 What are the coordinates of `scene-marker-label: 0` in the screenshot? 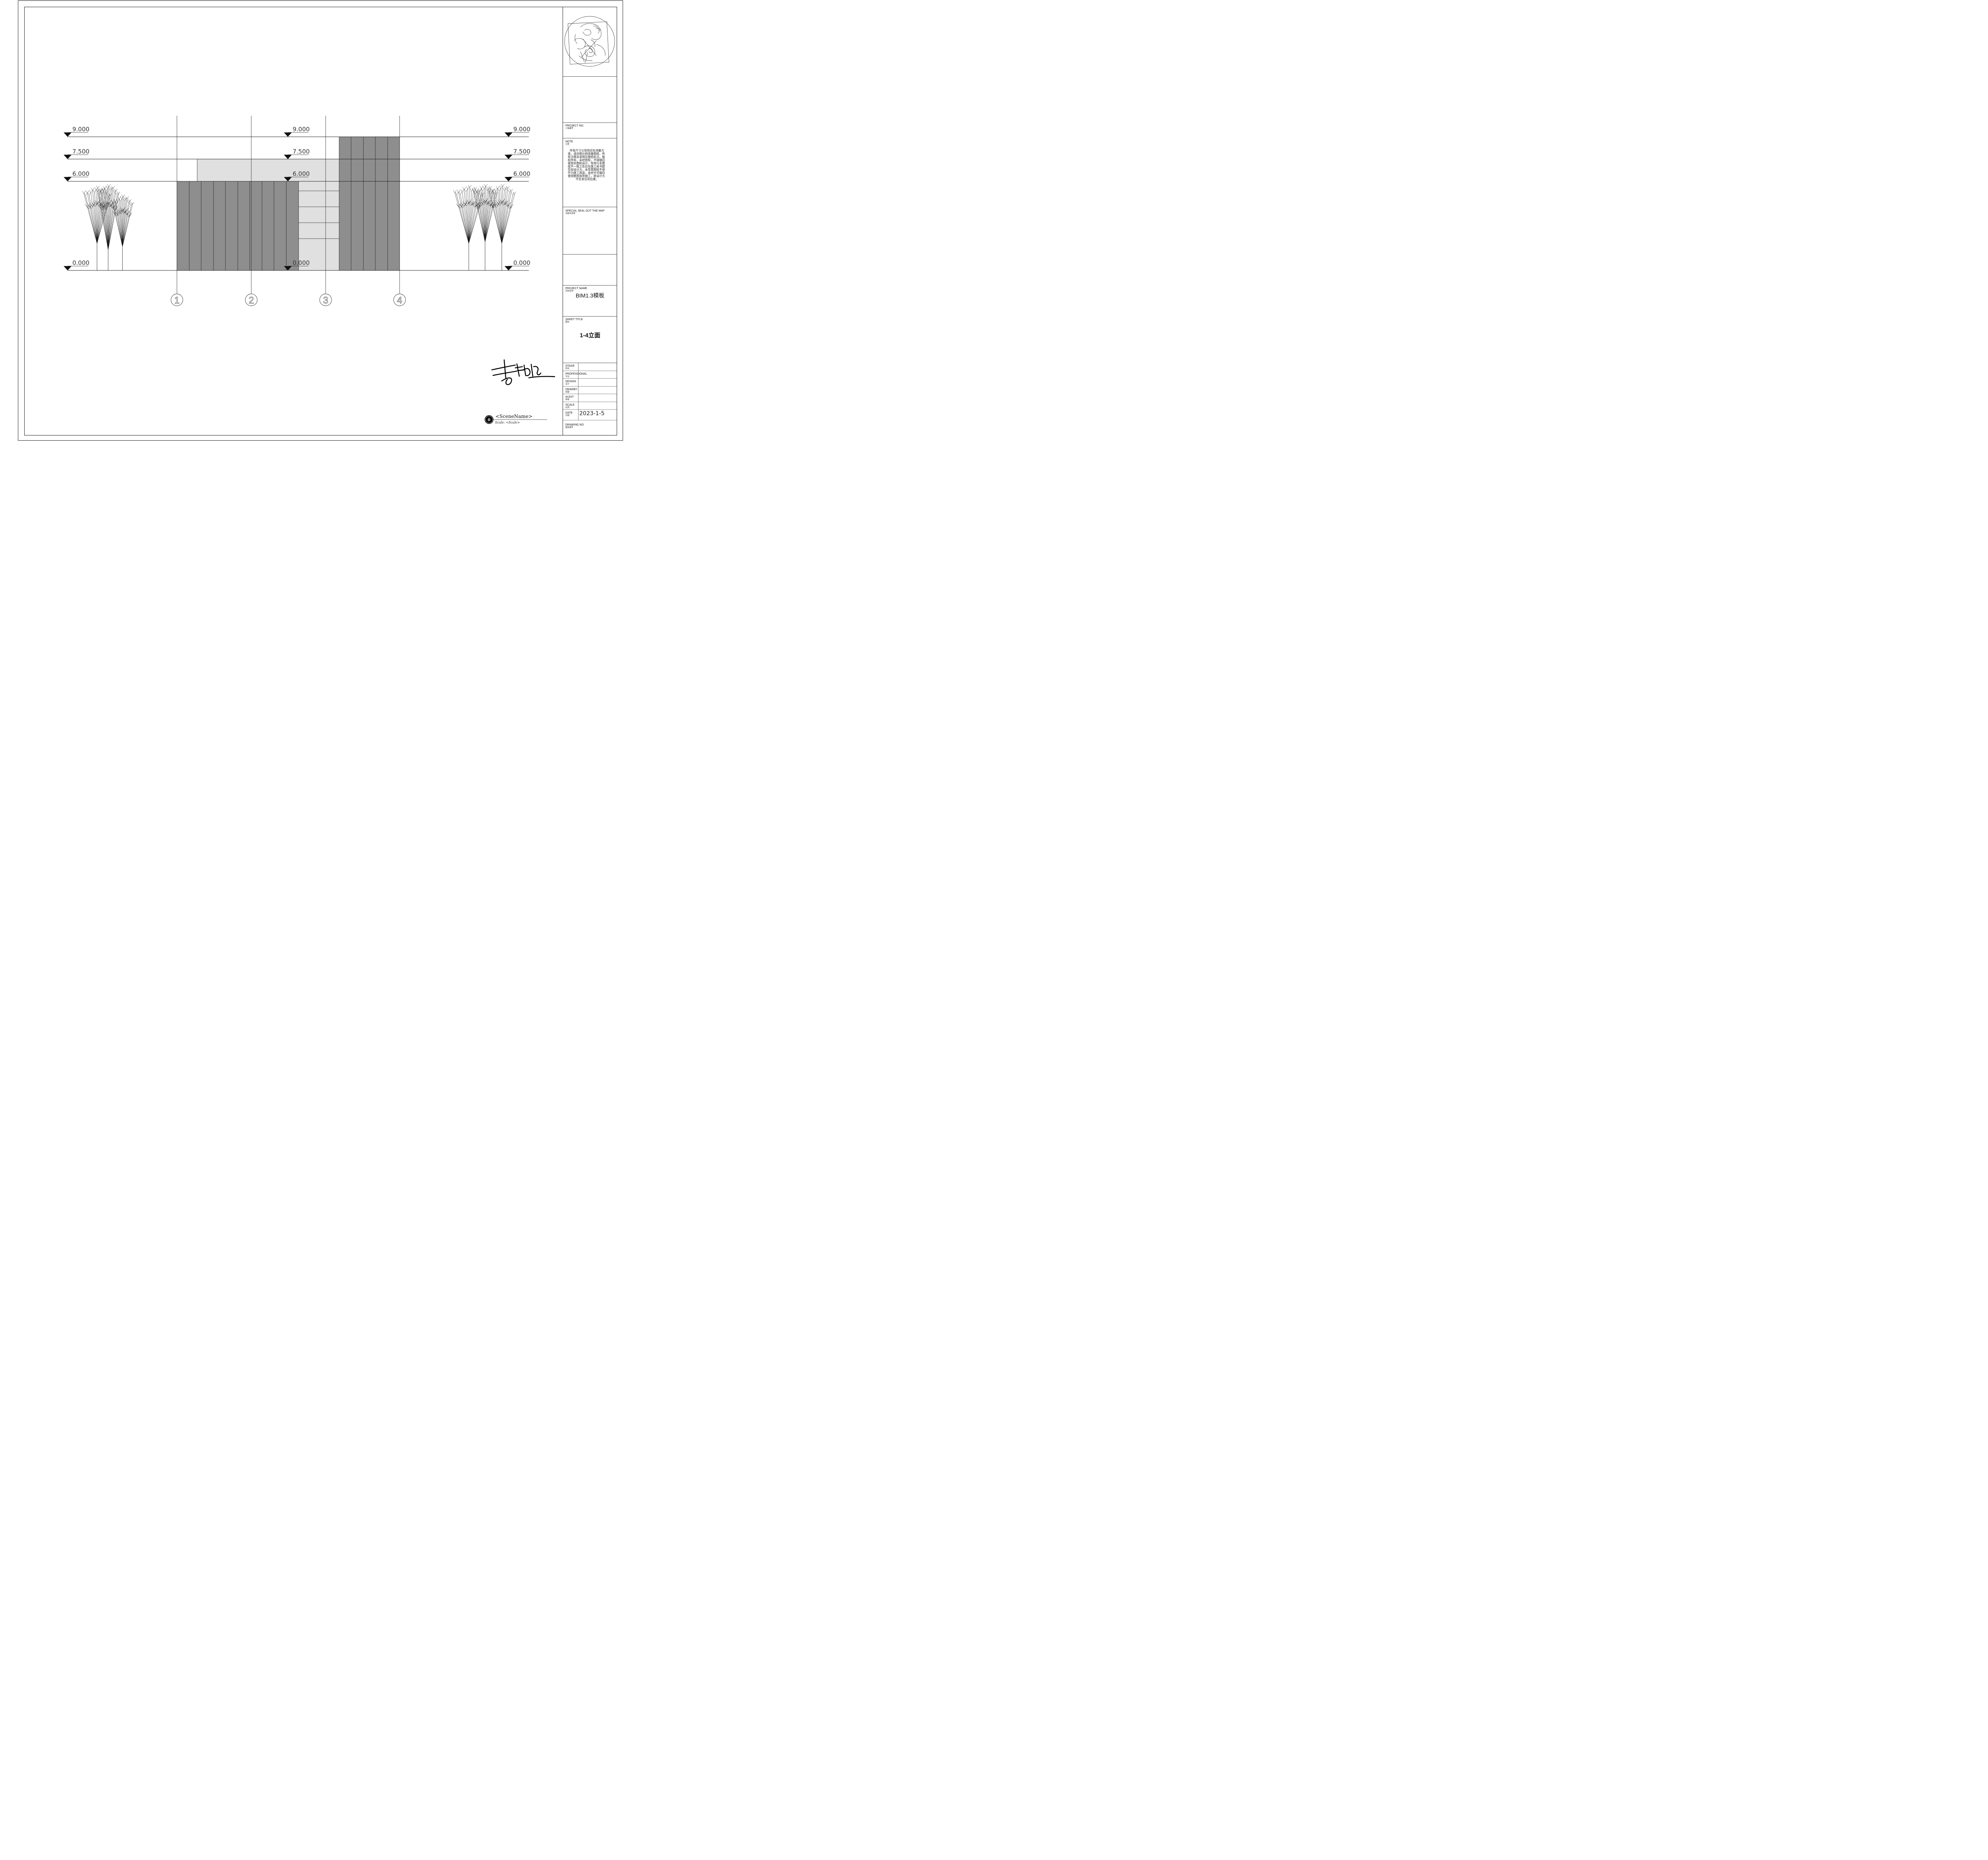 It's located at (489, 420).